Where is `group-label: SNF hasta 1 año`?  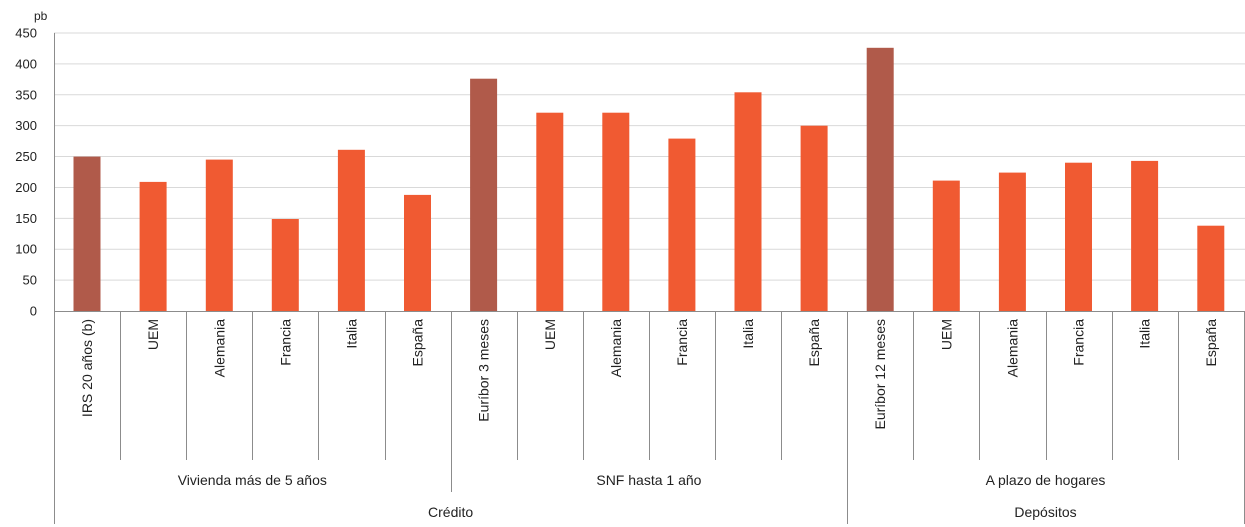
group-label: SNF hasta 1 año is located at coordinates (648, 480).